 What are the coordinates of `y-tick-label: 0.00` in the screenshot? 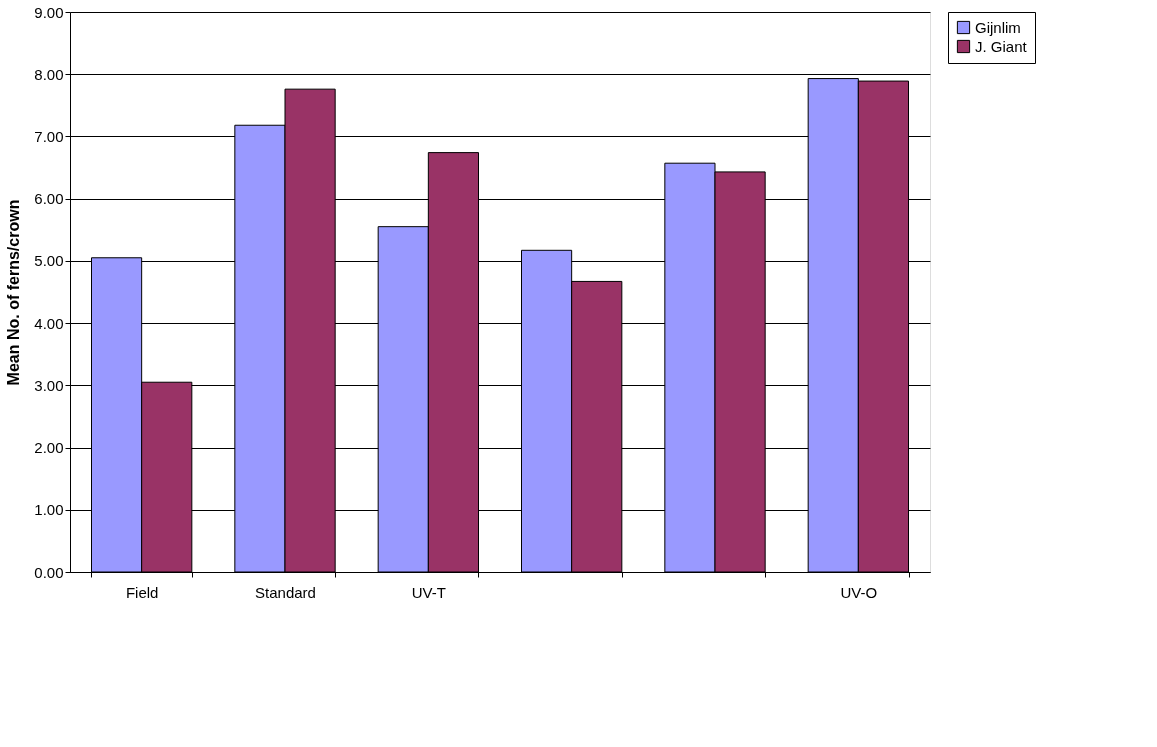 It's located at (49, 572).